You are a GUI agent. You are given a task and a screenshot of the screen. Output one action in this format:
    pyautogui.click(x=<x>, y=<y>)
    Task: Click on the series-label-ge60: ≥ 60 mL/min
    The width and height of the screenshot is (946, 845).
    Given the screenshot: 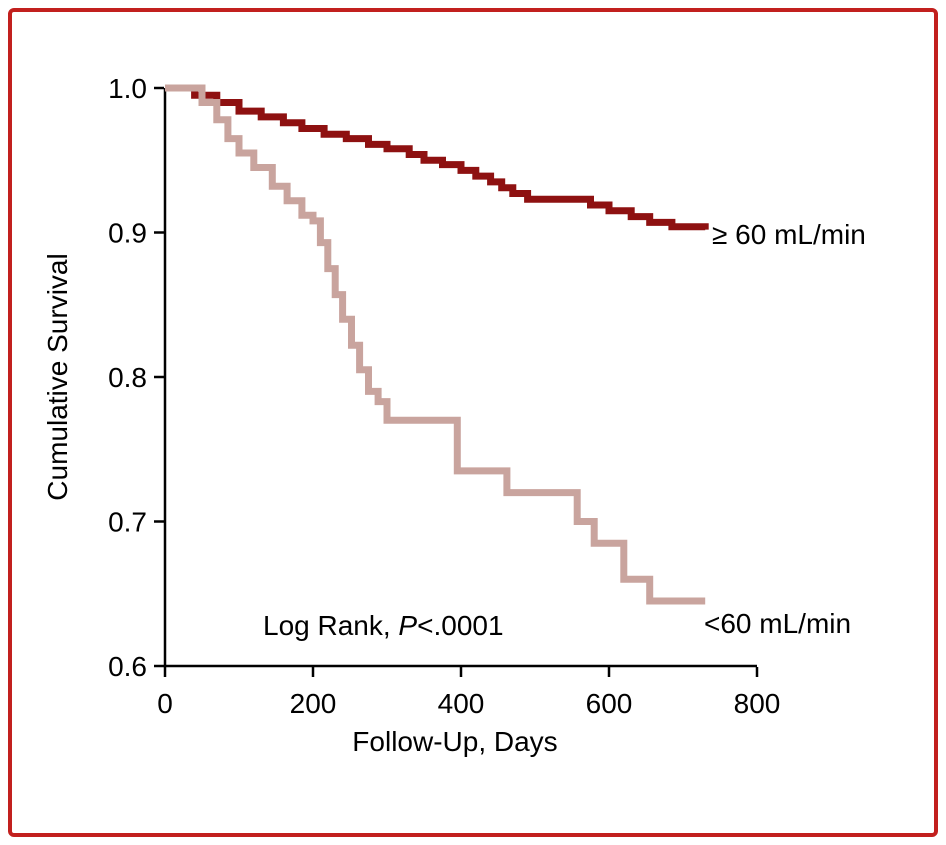 What is the action you would take?
    pyautogui.click(x=789, y=234)
    